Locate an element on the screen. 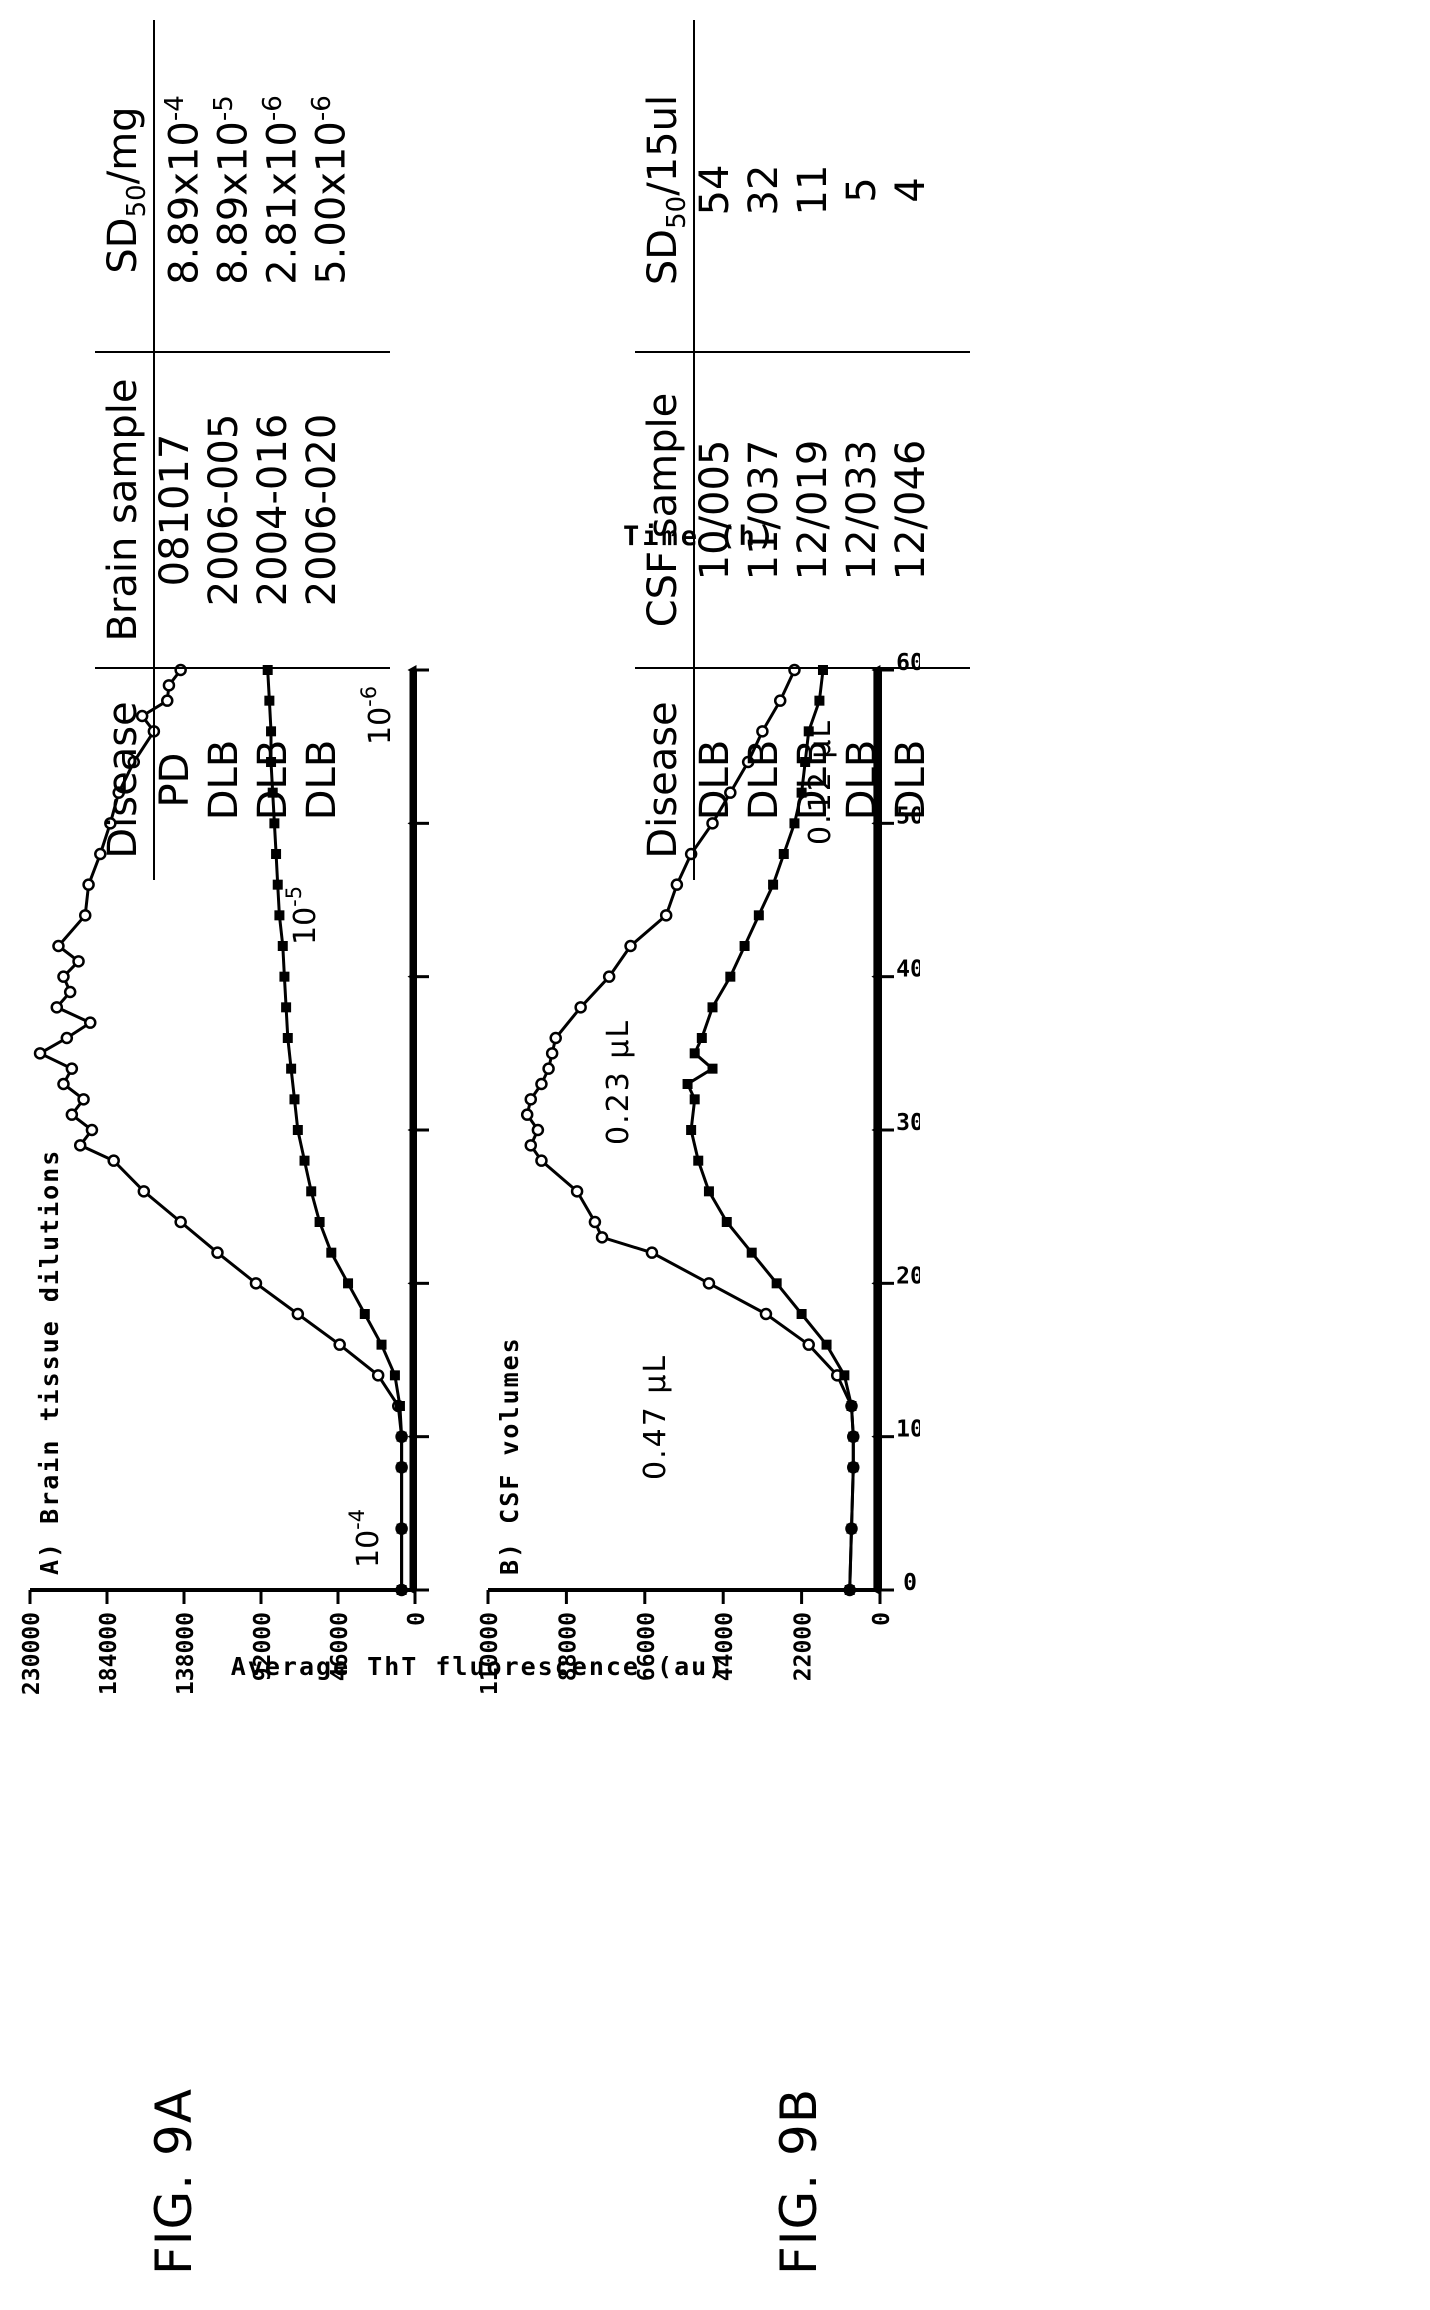 The width and height of the screenshot is (1430, 2310). table-cell: 2006-005 is located at coordinates (224, 510).